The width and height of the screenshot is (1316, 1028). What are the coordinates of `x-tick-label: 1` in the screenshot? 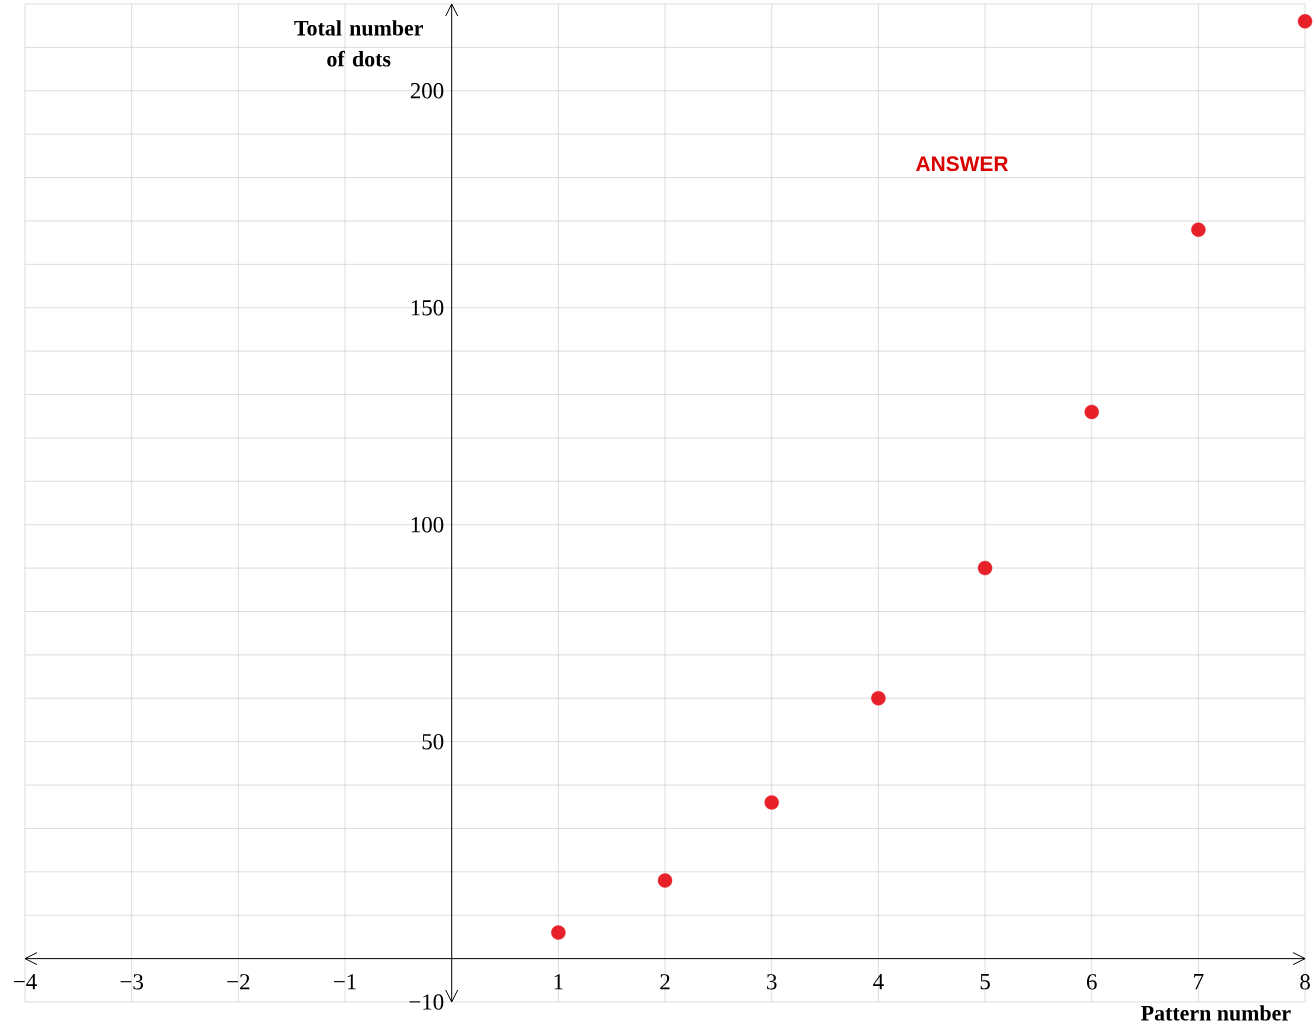 It's located at (558, 982).